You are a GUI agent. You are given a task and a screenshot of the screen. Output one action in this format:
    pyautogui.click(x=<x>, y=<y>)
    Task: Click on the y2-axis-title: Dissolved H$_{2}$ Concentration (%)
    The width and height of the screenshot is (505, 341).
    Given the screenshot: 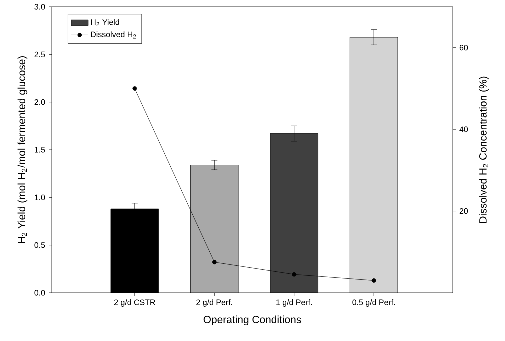 What is the action you would take?
    pyautogui.click(x=484, y=149)
    